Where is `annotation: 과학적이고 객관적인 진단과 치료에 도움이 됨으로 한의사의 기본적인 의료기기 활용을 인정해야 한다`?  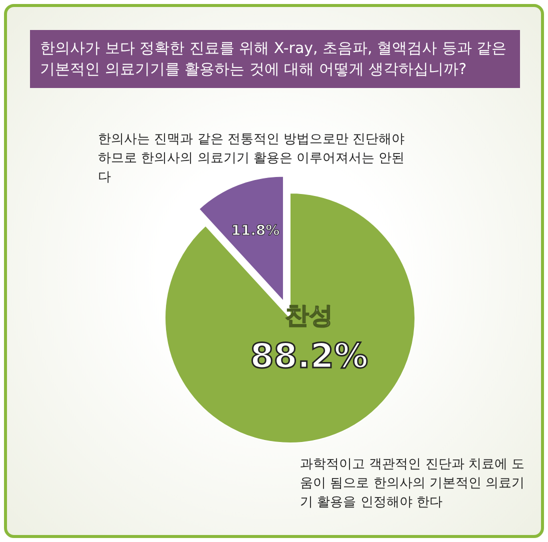 annotation: 과학적이고 객관적인 진단과 치료에 도움이 됨으로 한의사의 기본적인 의료기기 활용을 인정해야 한다 is located at coordinates (412, 484).